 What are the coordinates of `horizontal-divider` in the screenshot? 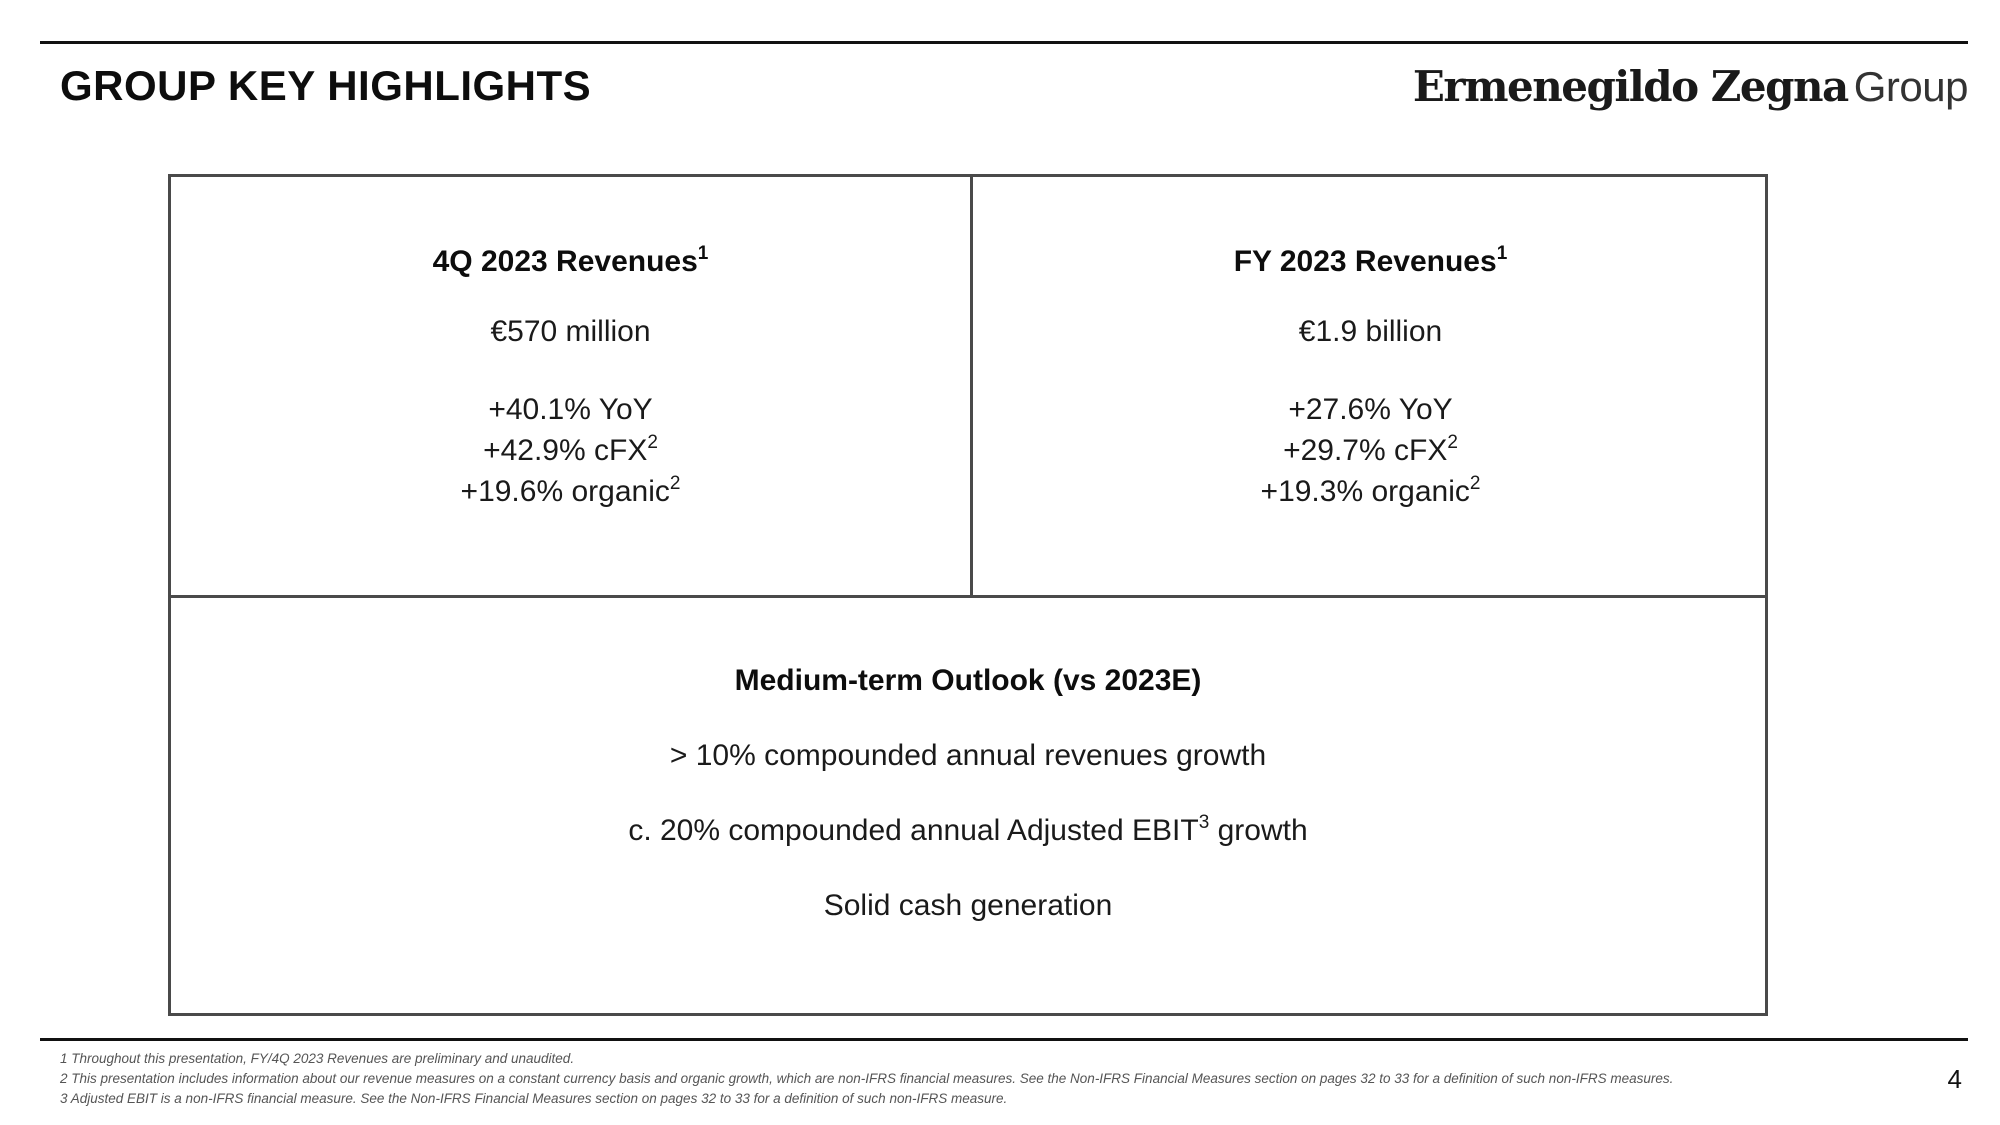 It's located at (968, 596).